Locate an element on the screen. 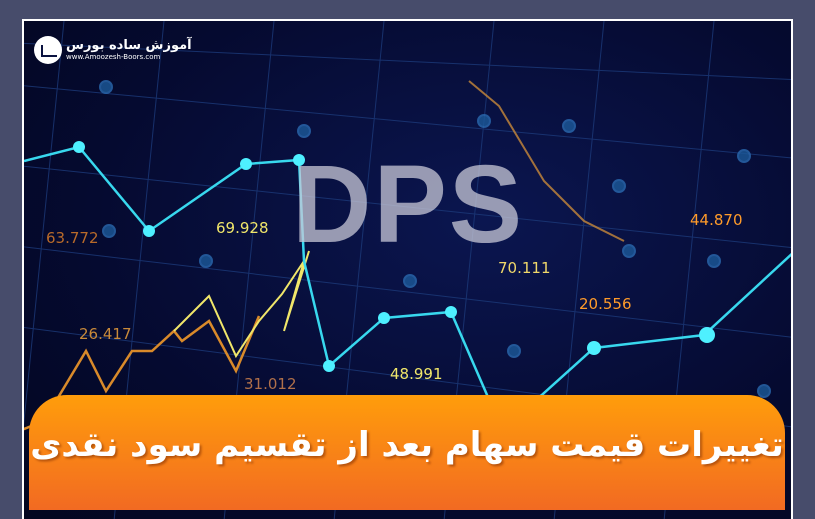 The width and height of the screenshot is (815, 519). value-label: 44.870 is located at coordinates (716, 220).